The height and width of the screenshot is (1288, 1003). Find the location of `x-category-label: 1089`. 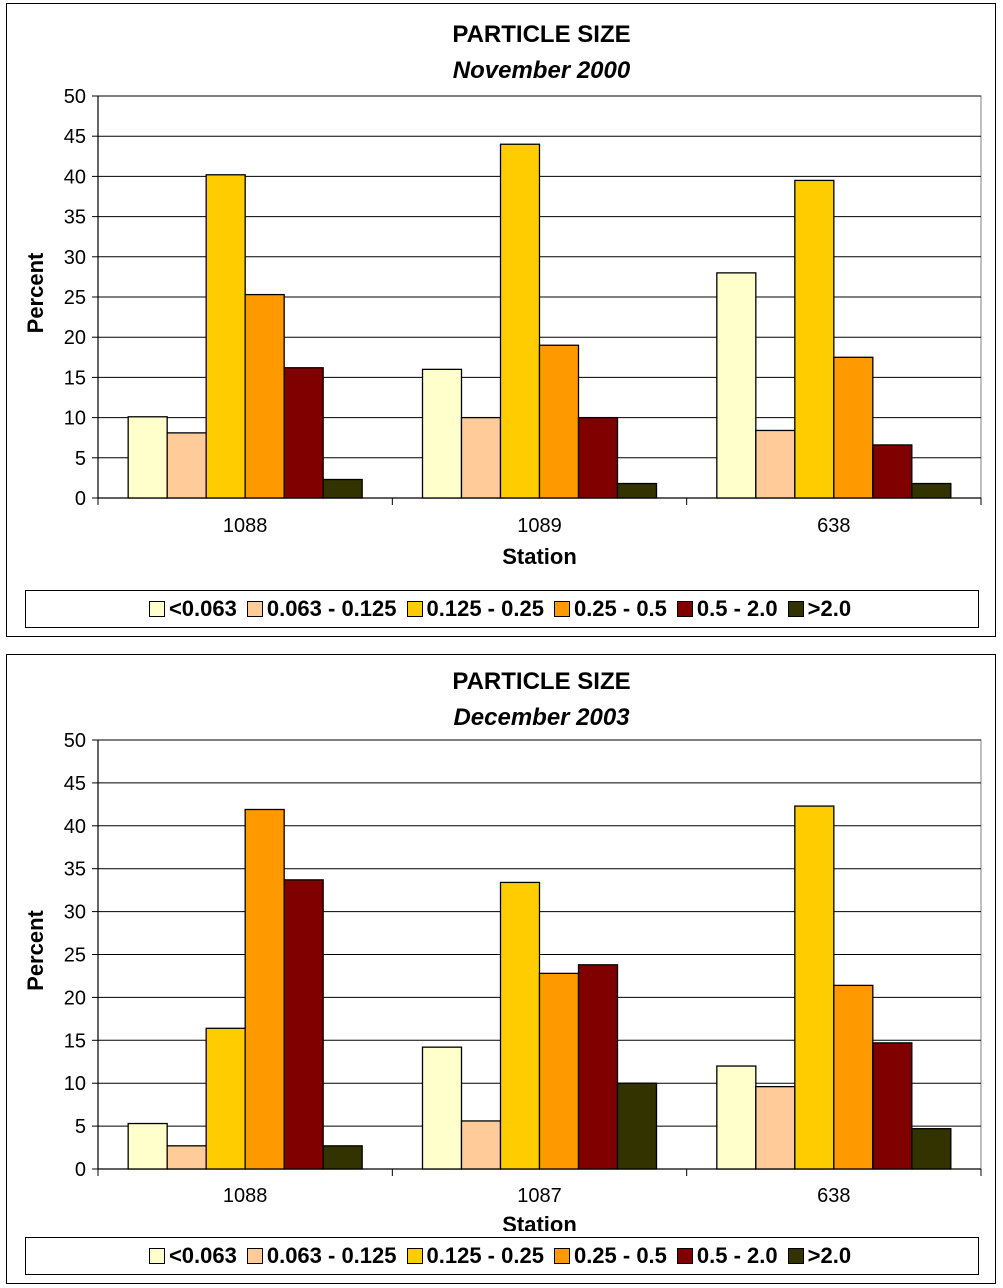

x-category-label: 1089 is located at coordinates (539, 526).